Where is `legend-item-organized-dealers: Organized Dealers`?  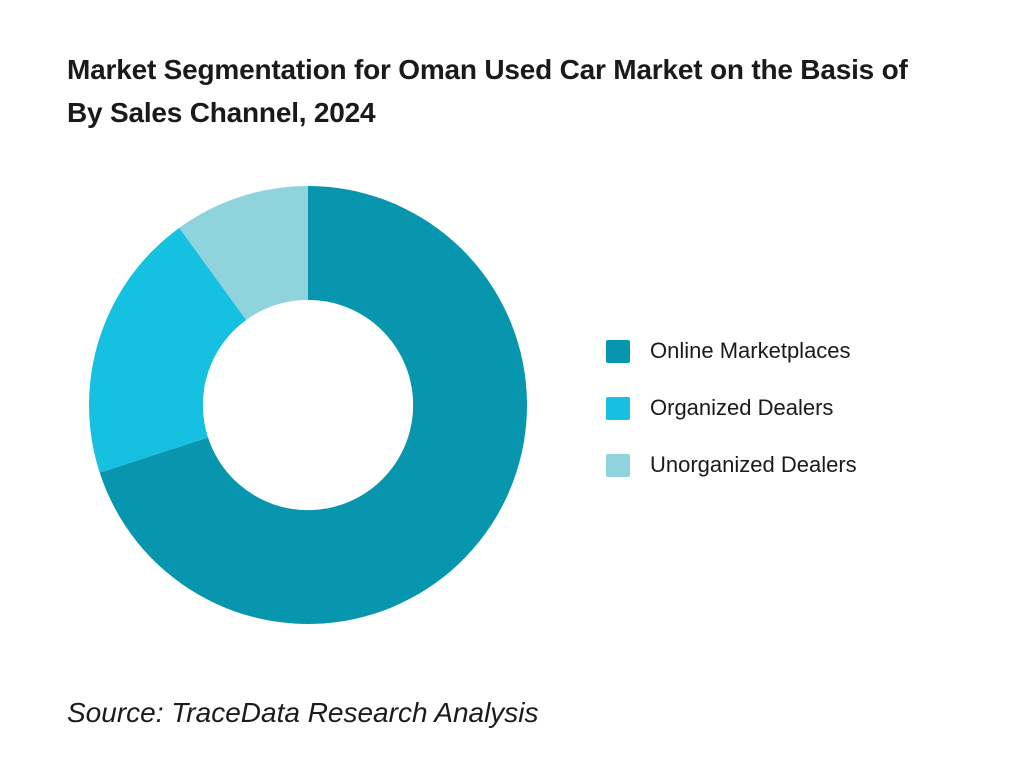 legend-item-organized-dealers: Organized Dealers is located at coordinates (731, 408).